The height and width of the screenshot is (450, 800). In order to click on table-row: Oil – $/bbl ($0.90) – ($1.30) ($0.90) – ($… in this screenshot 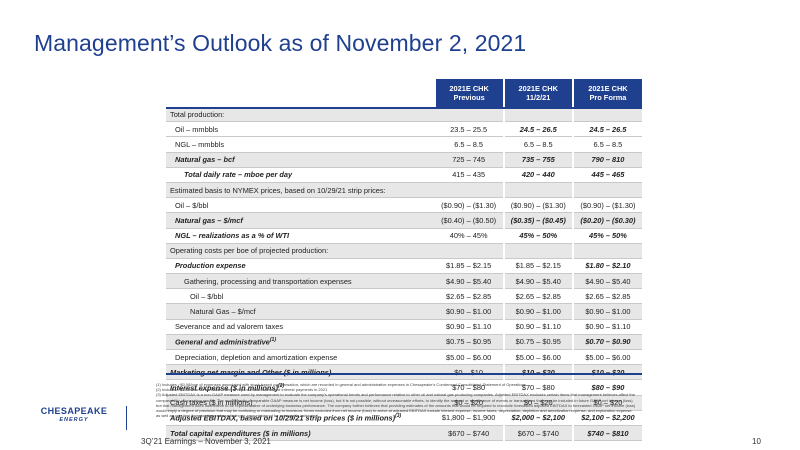, I will do `click(404, 205)`.